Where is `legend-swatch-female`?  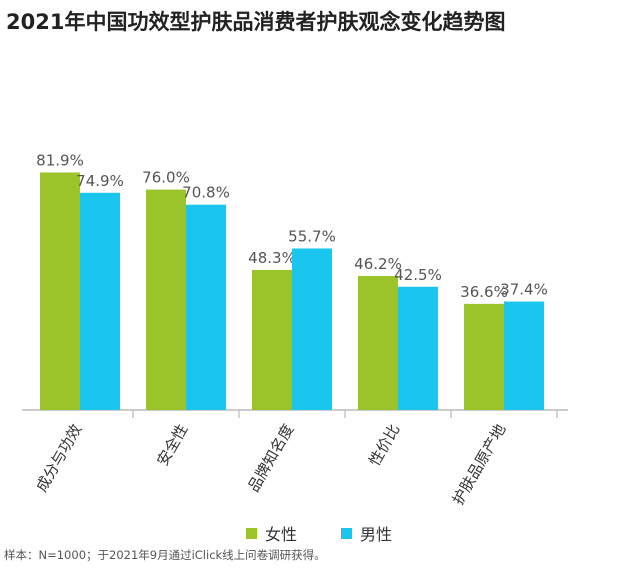 legend-swatch-female is located at coordinates (251, 533).